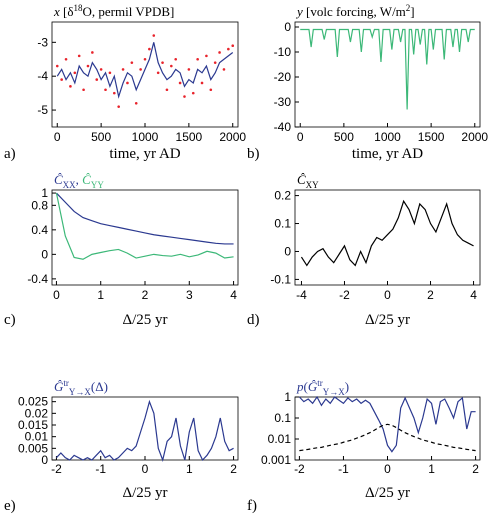  What do you see at coordinates (33, 425) in the screenshot?
I see `y-tick-label: 0.015` at bounding box center [33, 425].